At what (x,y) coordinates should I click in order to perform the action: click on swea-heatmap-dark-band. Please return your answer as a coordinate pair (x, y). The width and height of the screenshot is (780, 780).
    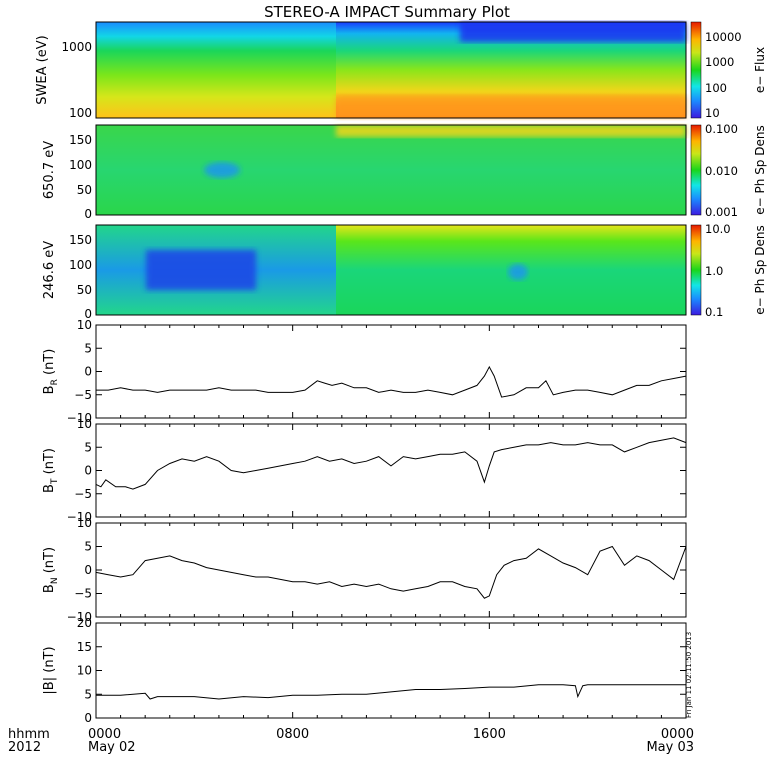
    Looking at the image, I should click on (573, 32).